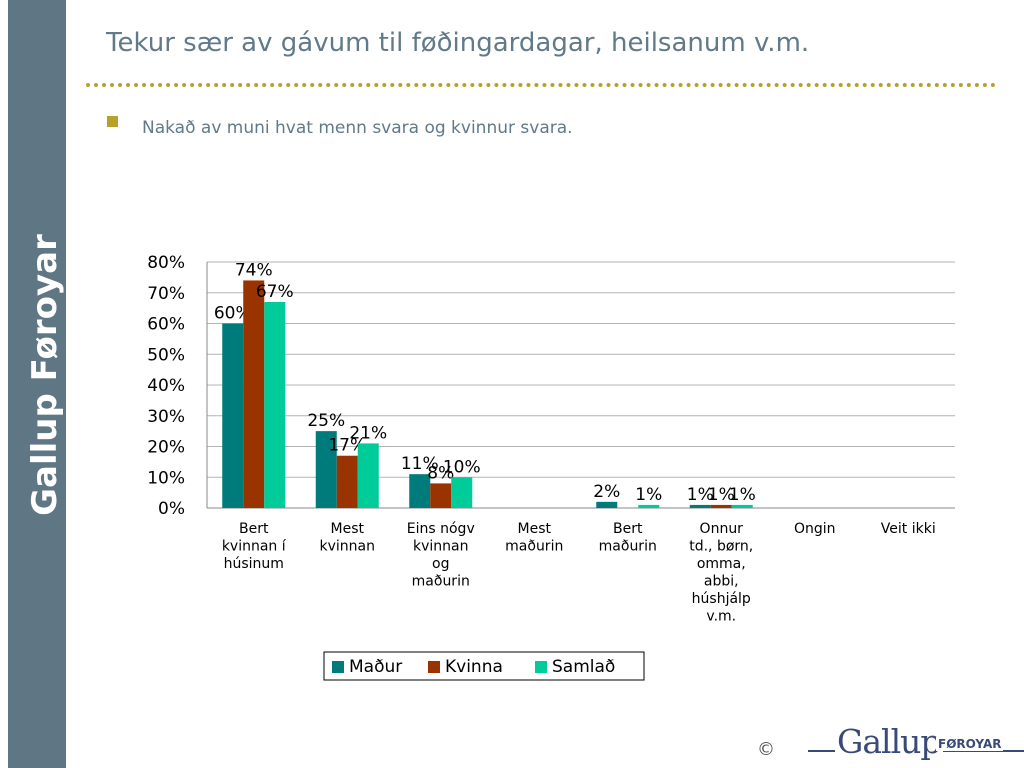  Describe the element at coordinates (440, 473) in the screenshot. I see `data-label: 8%` at that location.